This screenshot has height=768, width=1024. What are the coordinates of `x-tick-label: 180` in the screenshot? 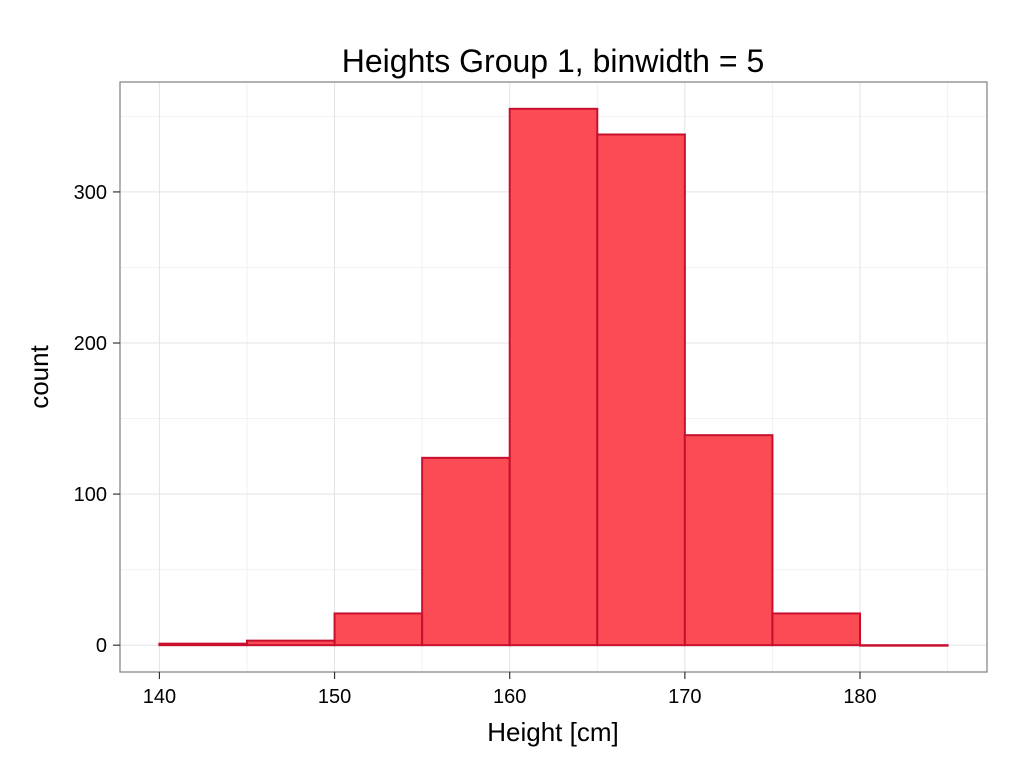 It's located at (859, 697).